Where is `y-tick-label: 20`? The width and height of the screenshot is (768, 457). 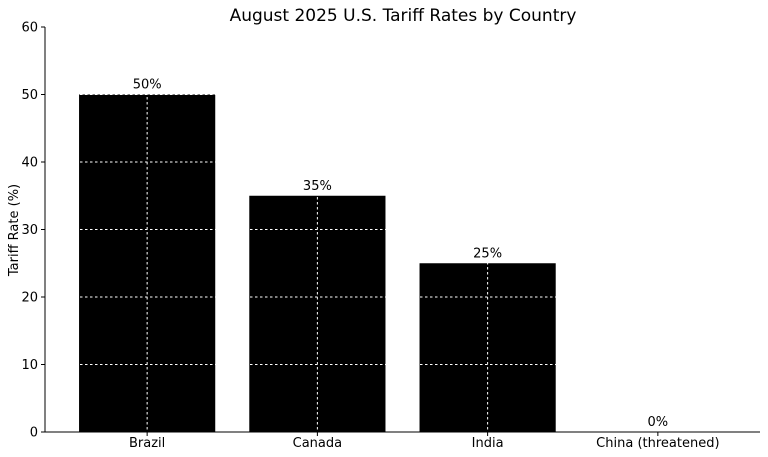 y-tick-label: 20 is located at coordinates (29, 298).